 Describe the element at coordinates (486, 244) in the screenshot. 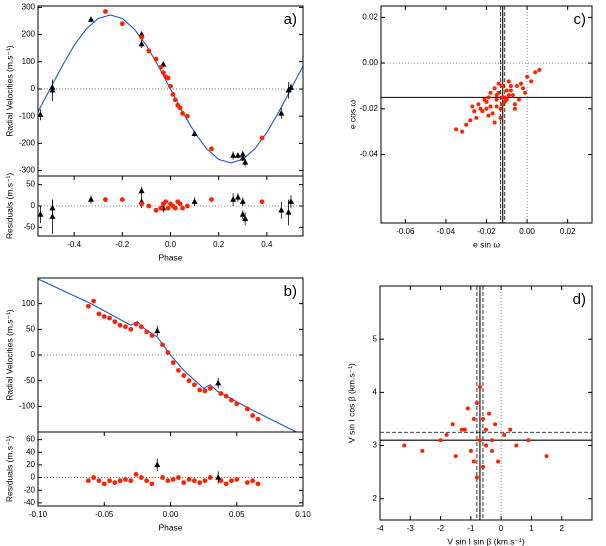

I see `x-axis-label: e sin ω` at that location.